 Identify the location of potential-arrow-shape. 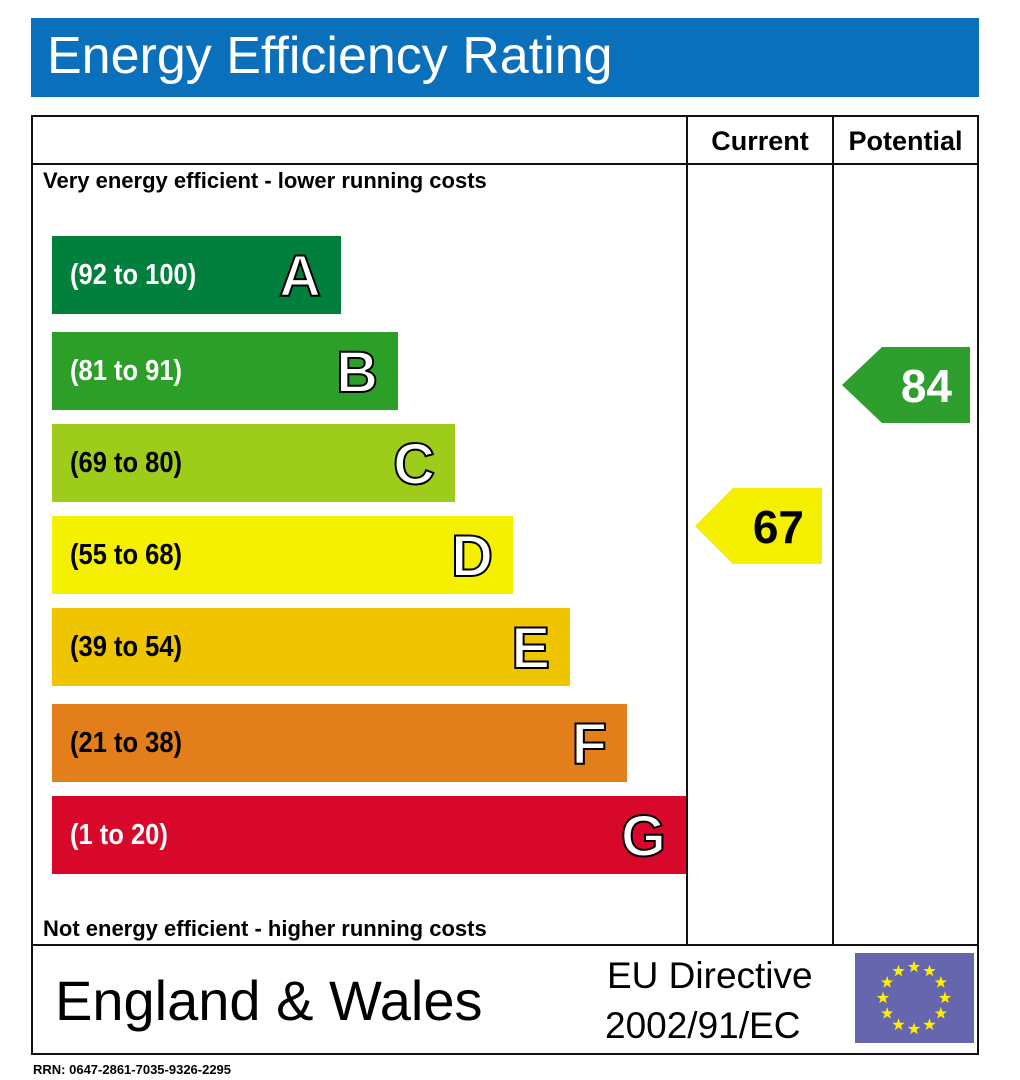
(906, 385).